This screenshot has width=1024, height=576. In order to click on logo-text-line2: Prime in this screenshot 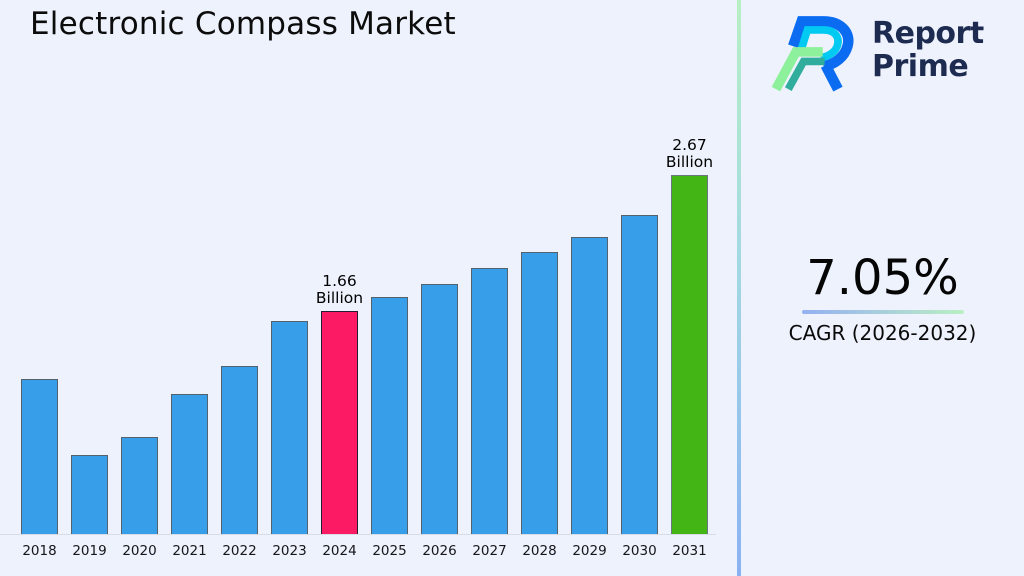, I will do `click(920, 66)`.